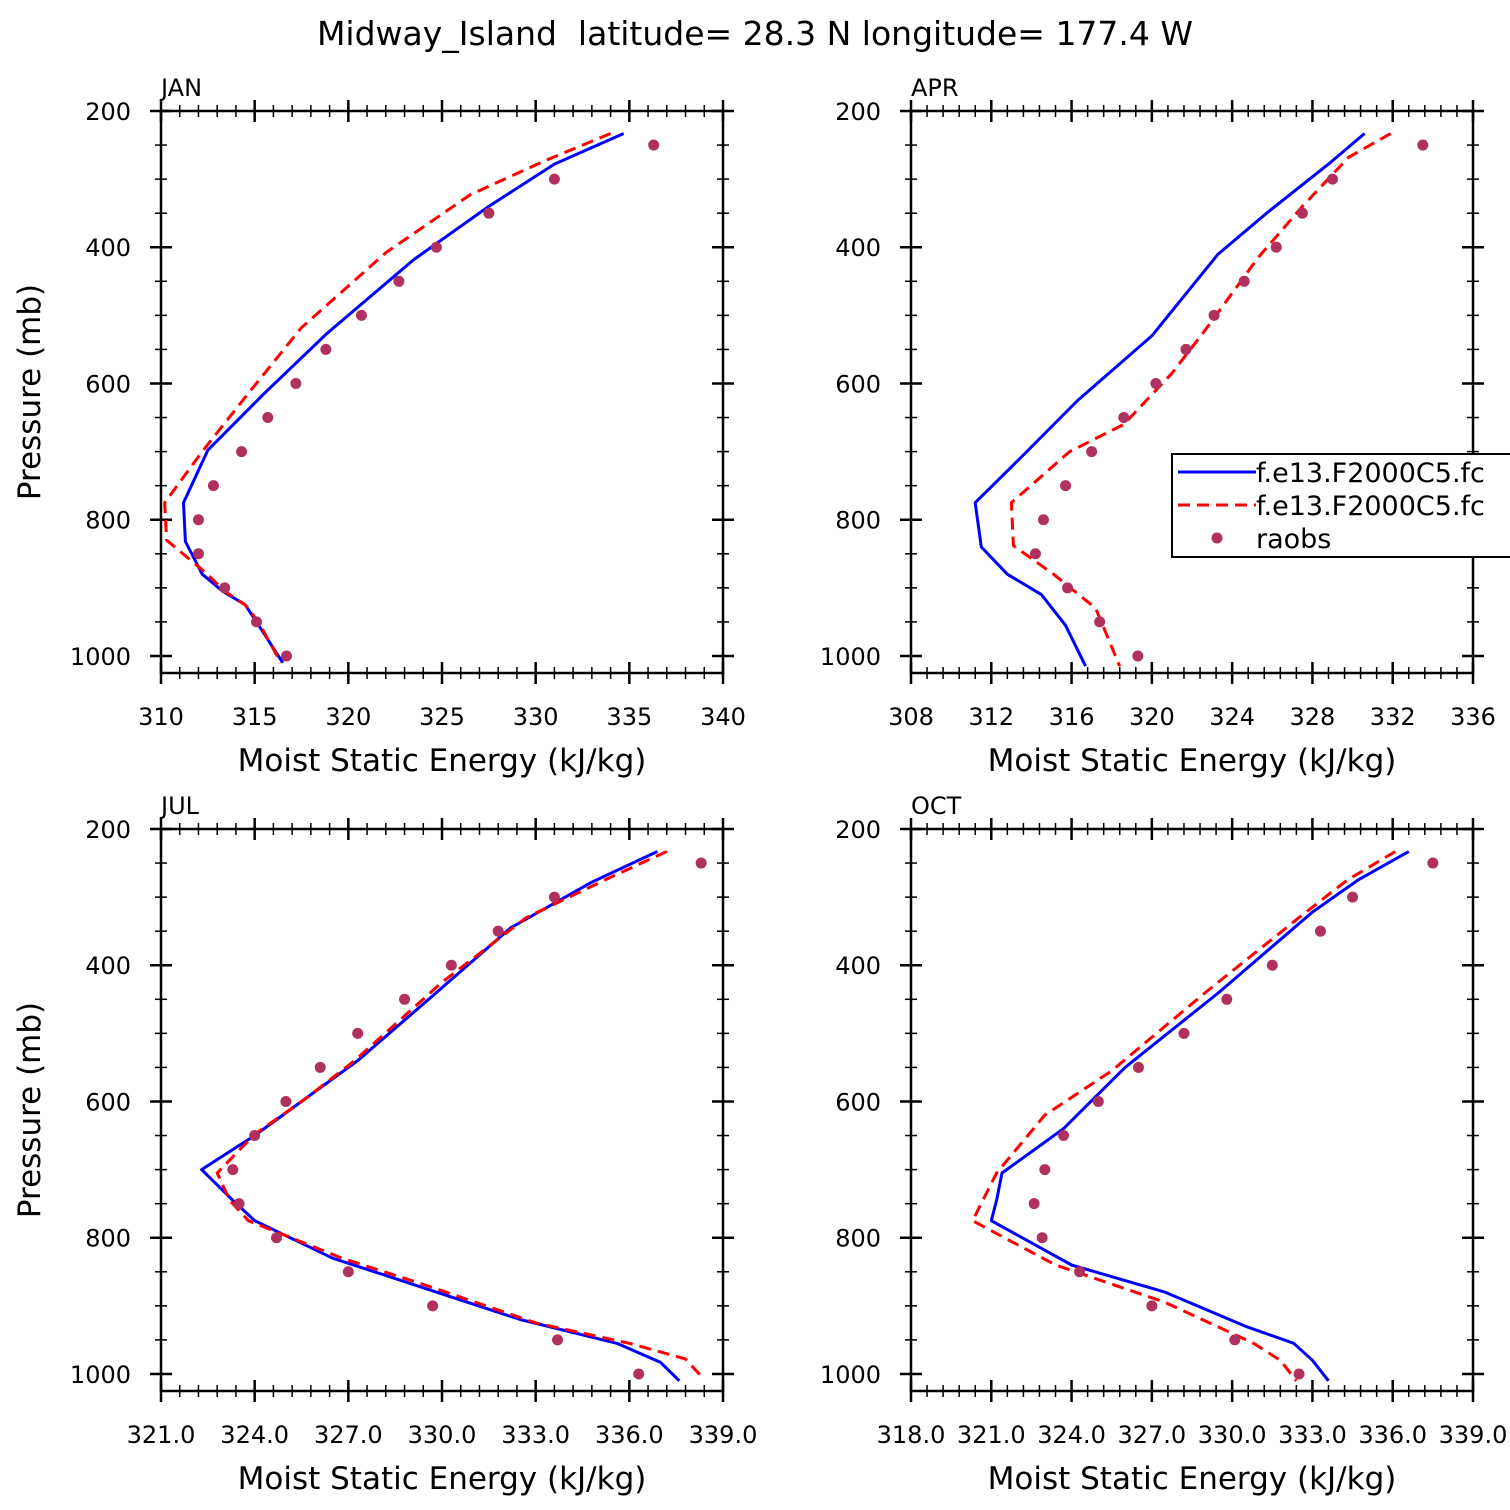  What do you see at coordinates (1217, 538) in the screenshot?
I see `legend-marker-raobs` at bounding box center [1217, 538].